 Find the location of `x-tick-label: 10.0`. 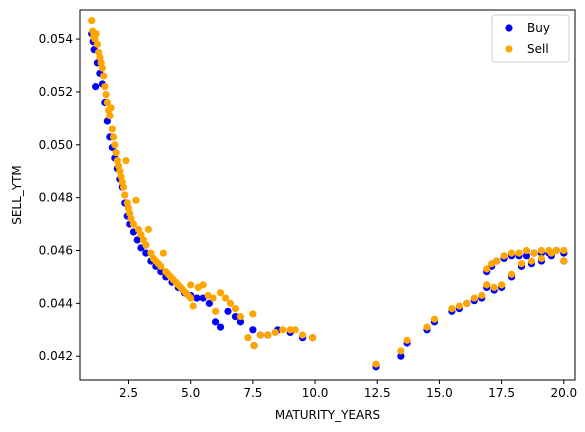

x-tick-label: 10.0 is located at coordinates (315, 393).